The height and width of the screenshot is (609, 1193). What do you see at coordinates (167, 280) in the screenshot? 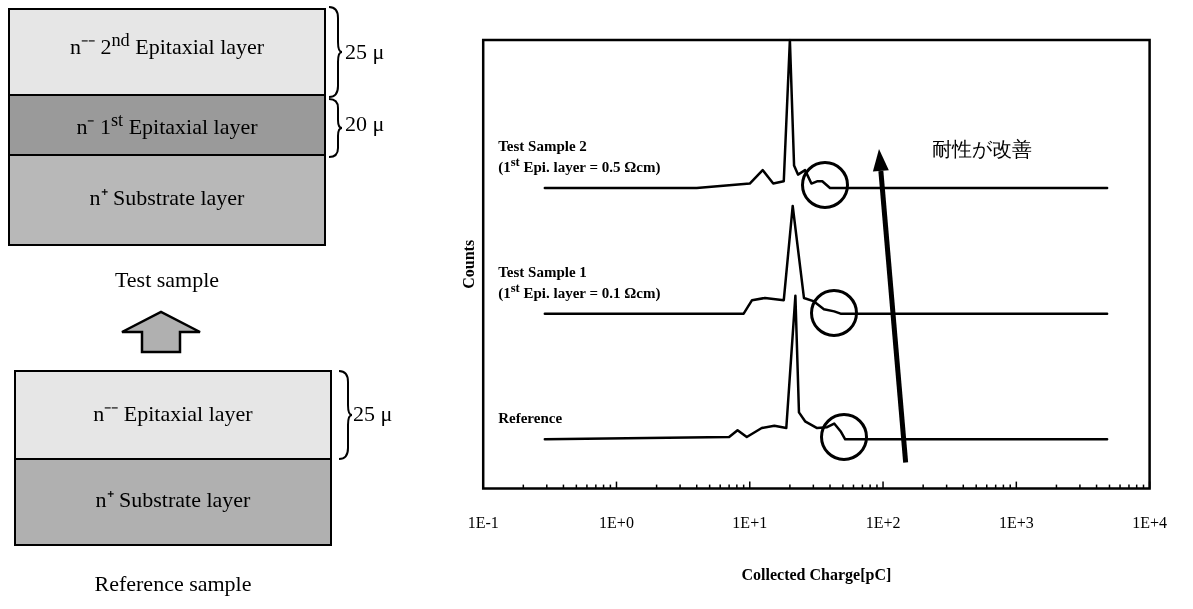
I see `text: Test sample` at bounding box center [167, 280].